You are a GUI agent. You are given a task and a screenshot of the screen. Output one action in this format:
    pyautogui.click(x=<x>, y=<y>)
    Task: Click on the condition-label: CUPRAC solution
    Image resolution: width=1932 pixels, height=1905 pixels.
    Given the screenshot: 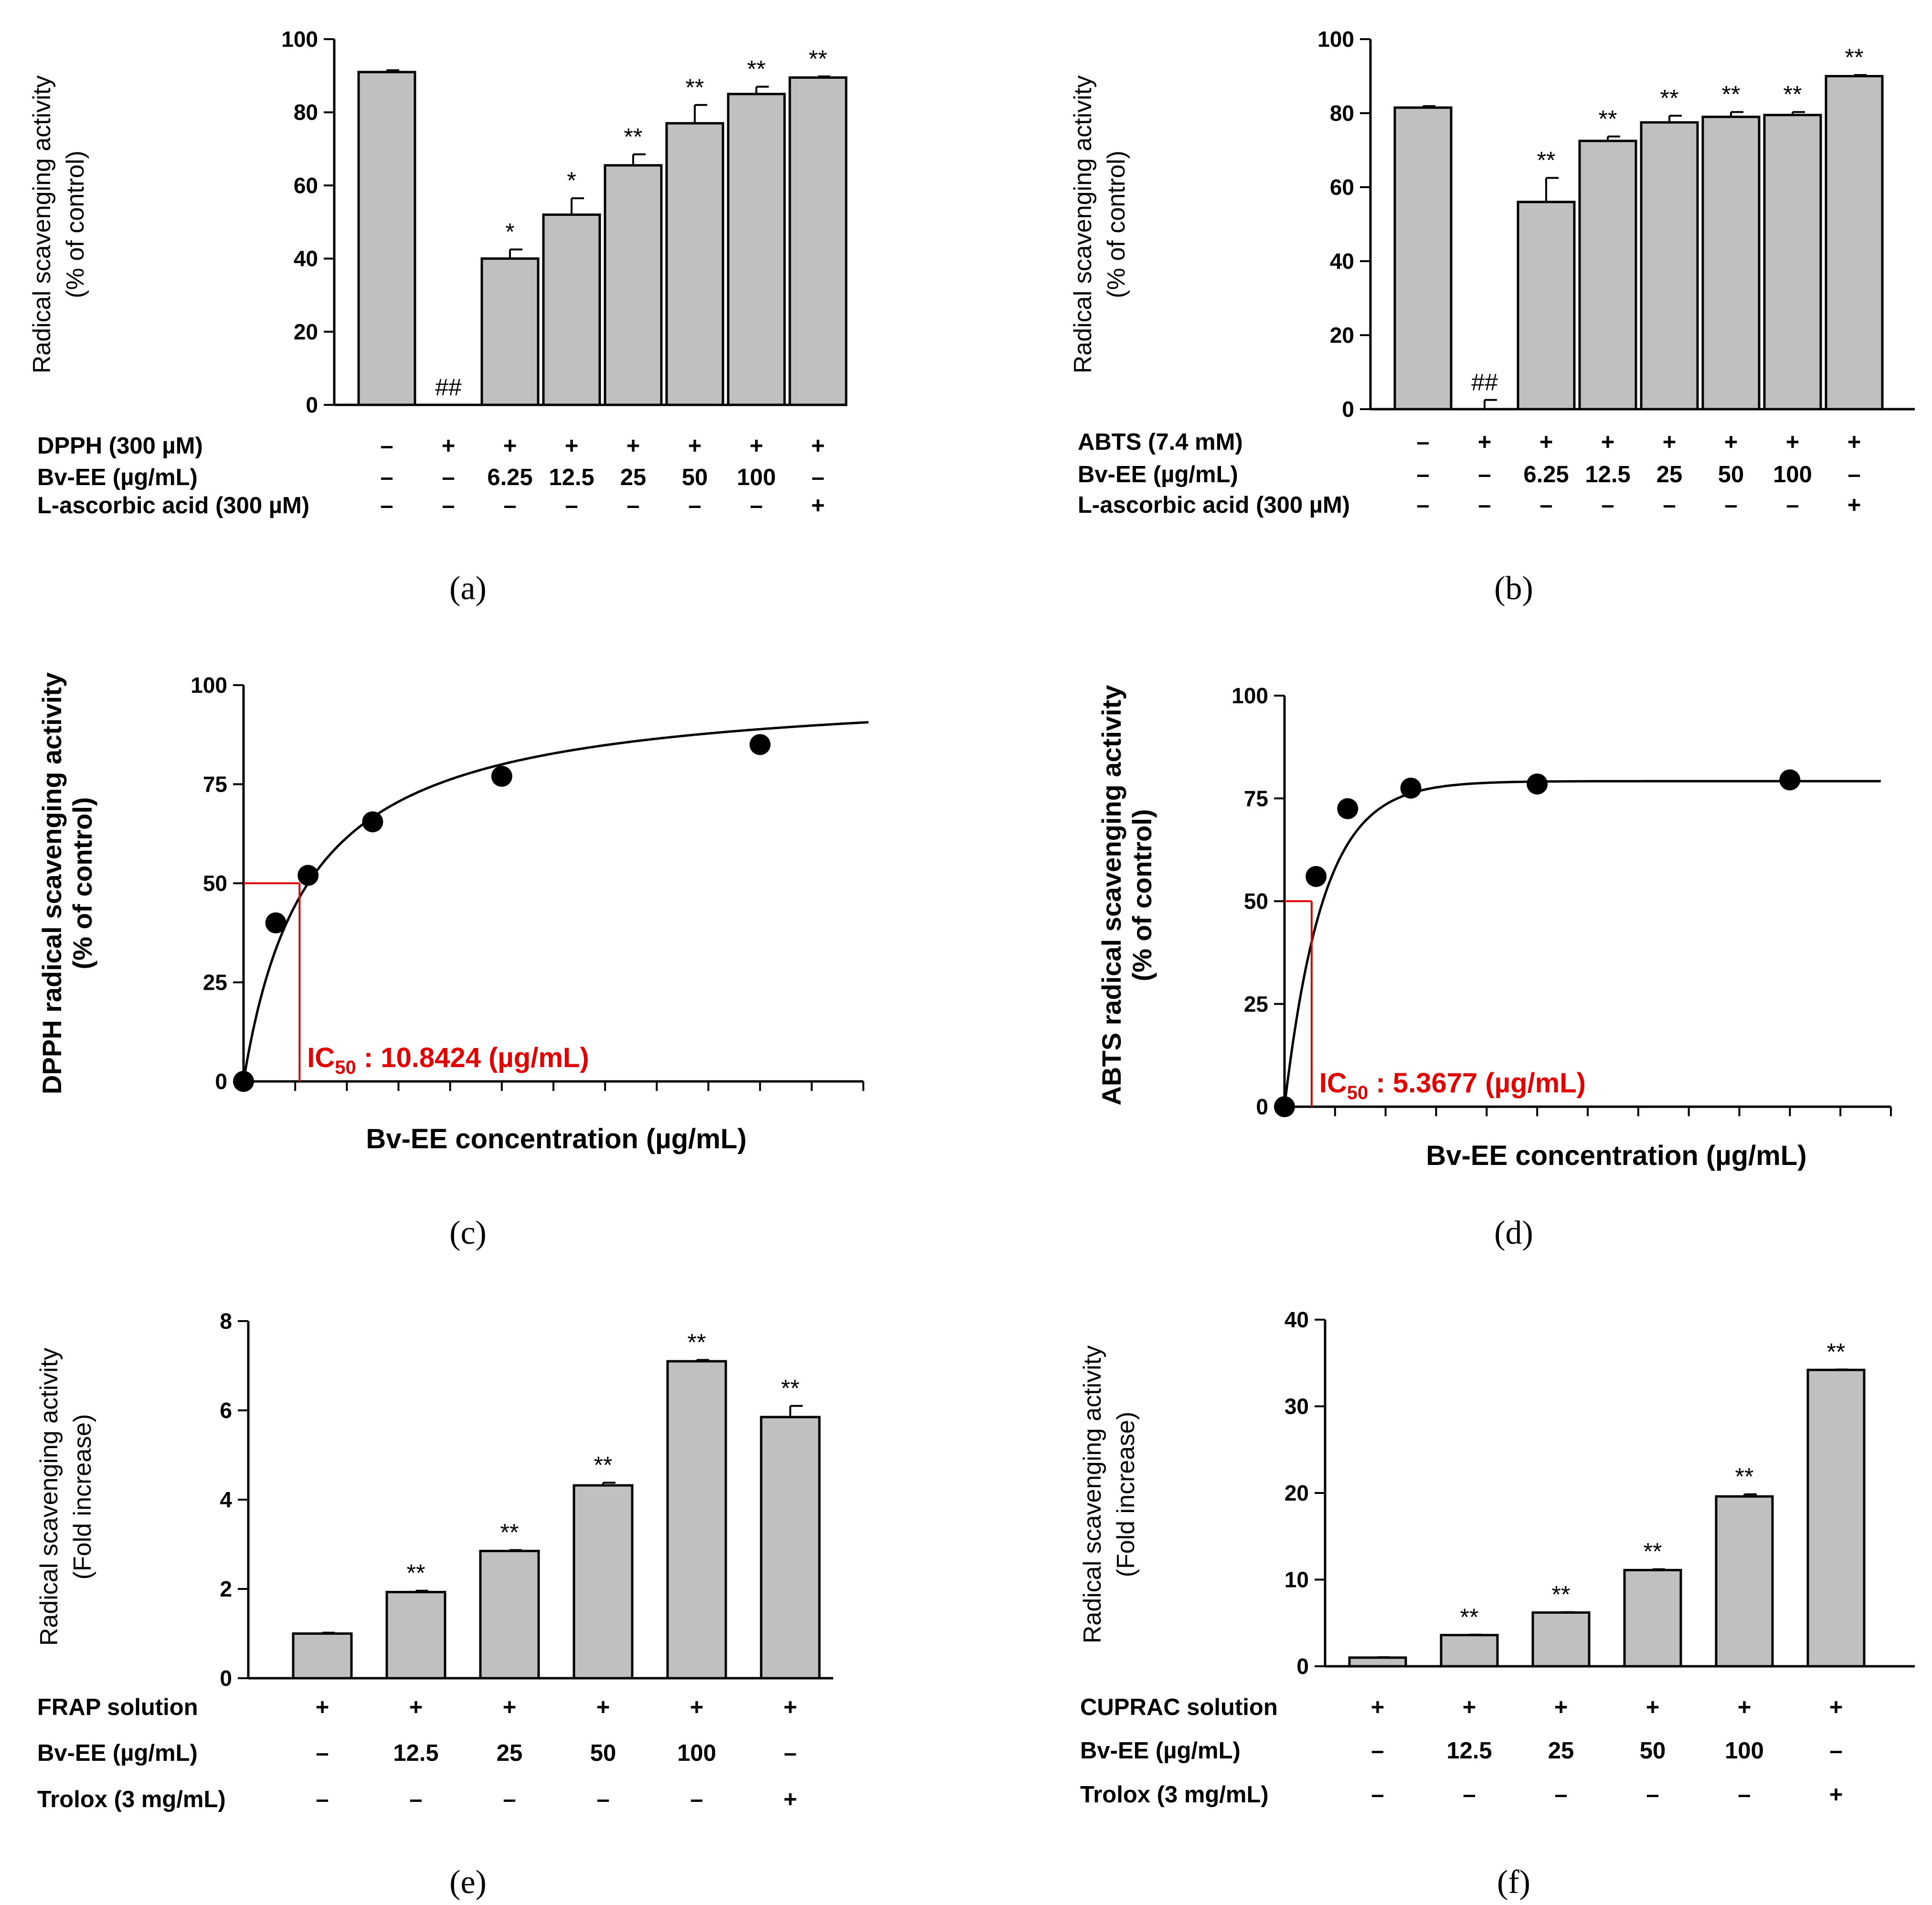 What is the action you would take?
    pyautogui.click(x=1179, y=1707)
    